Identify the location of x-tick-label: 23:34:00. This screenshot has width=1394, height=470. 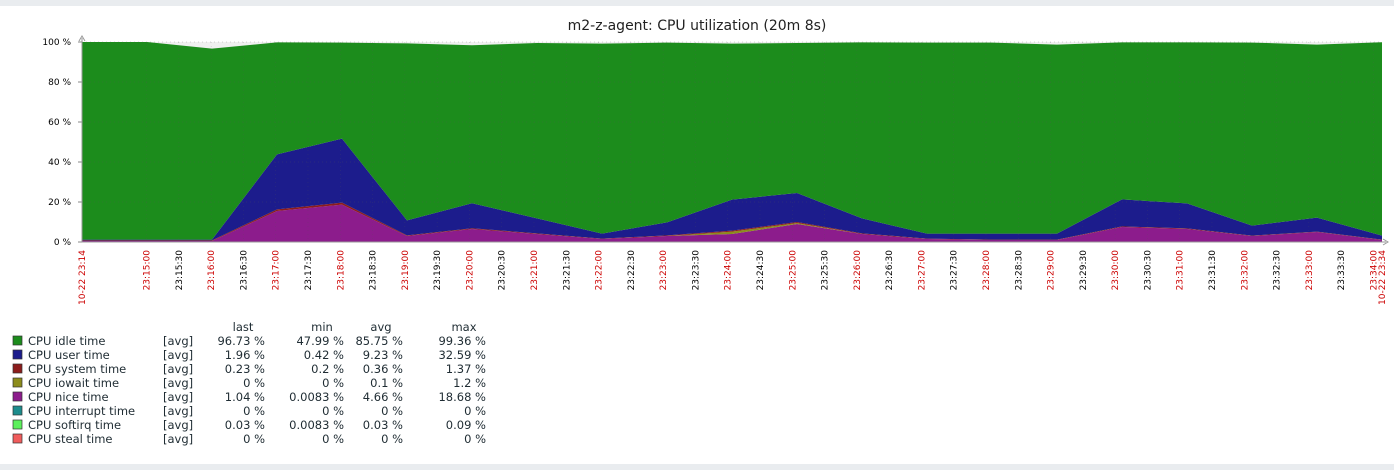
(1374, 270).